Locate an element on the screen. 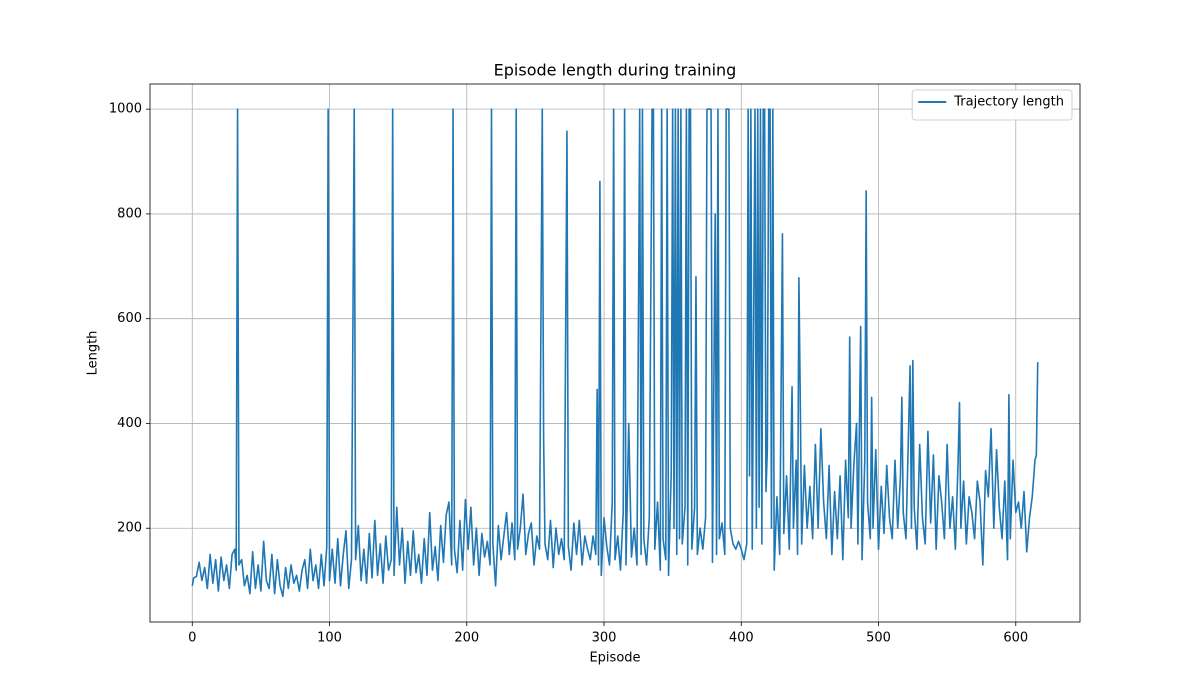 This screenshot has height=700, width=1200. legend-label: Trajectory length is located at coordinates (1008, 102).